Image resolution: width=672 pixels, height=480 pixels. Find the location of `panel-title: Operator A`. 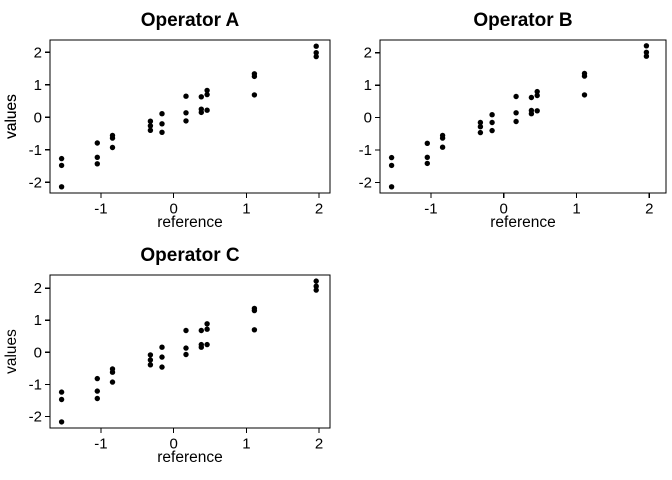

panel-title: Operator A is located at coordinates (190, 20).